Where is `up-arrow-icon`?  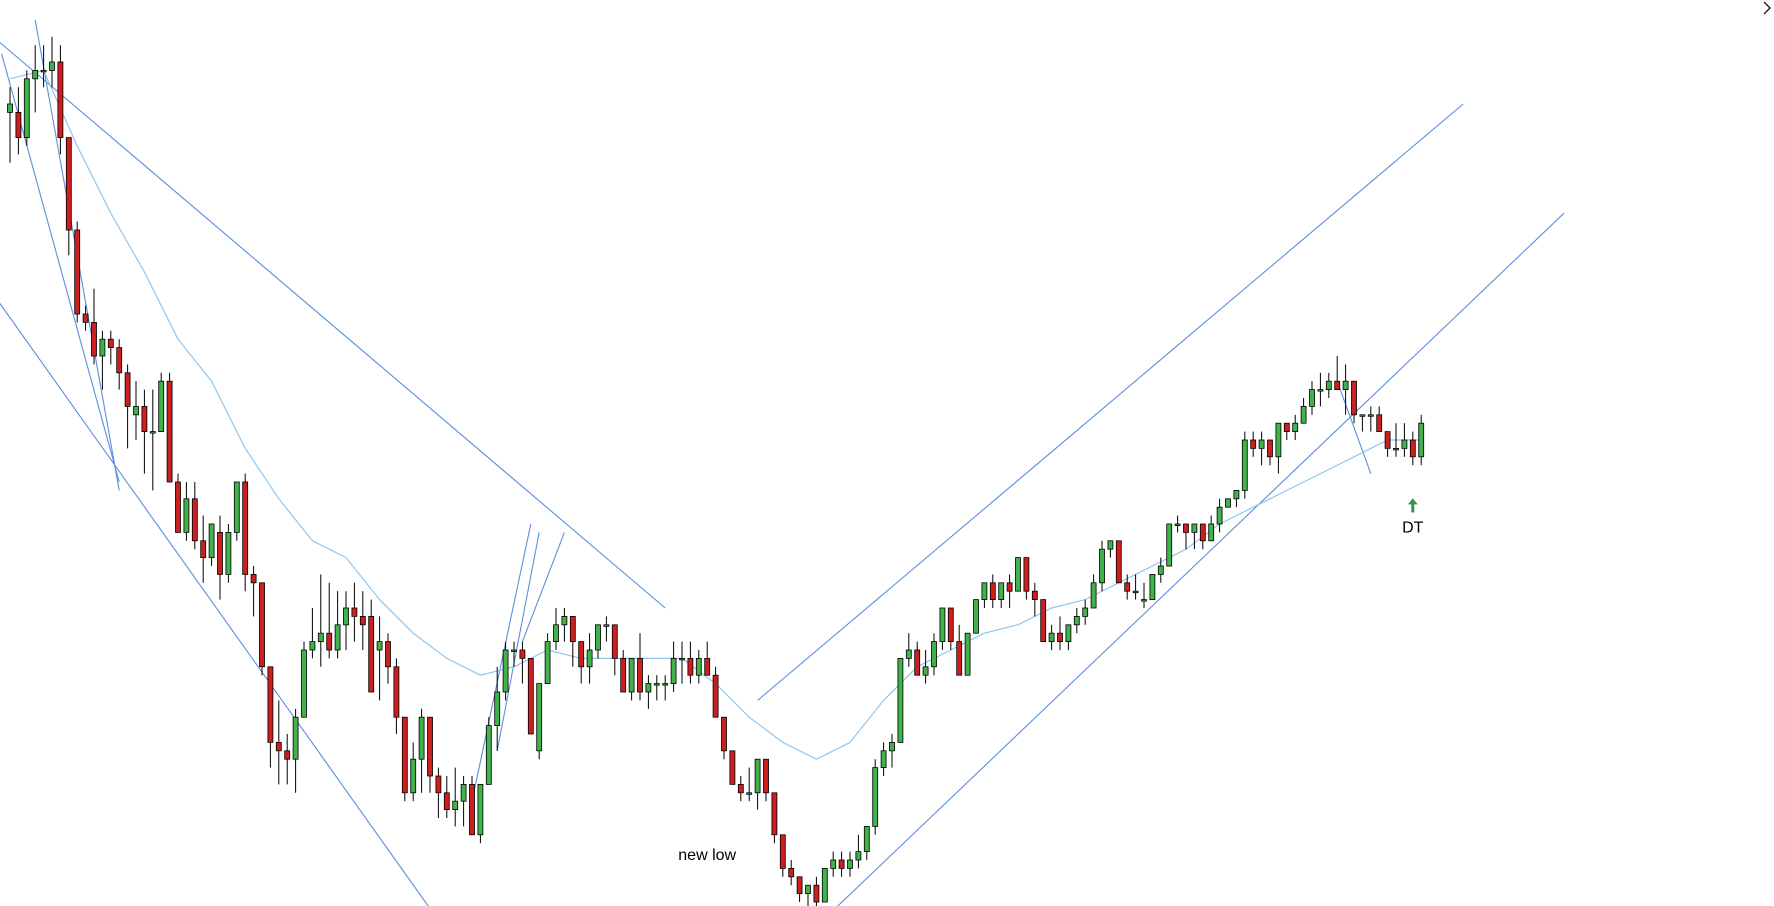
up-arrow-icon is located at coordinates (1412, 505).